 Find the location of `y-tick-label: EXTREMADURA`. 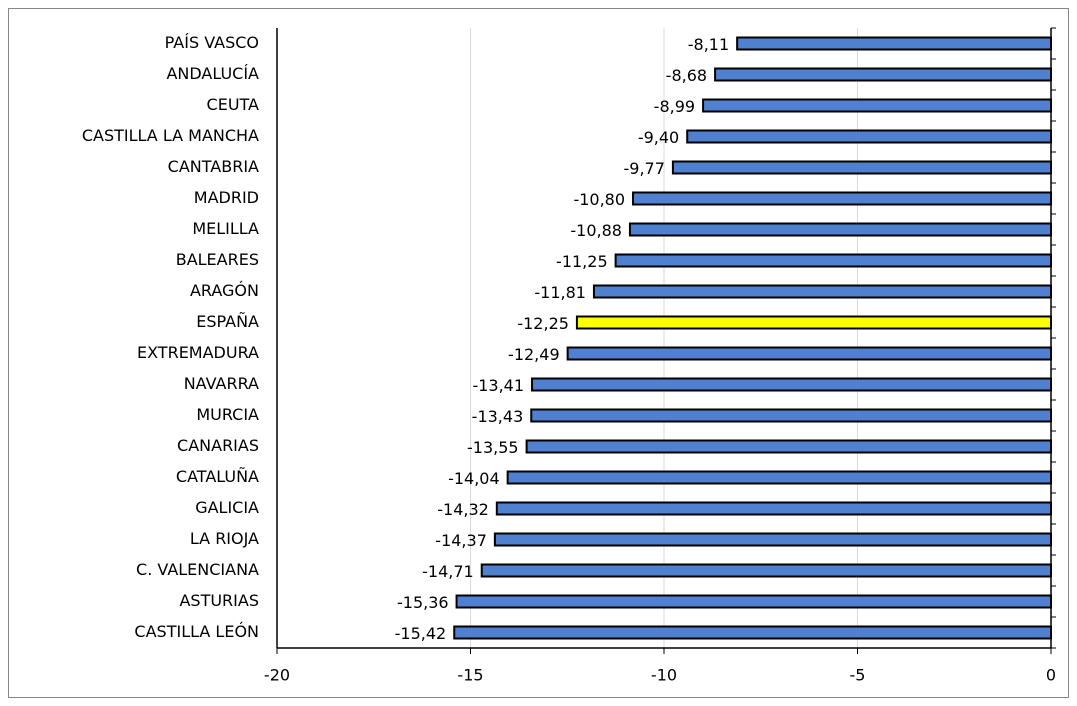

y-tick-label: EXTREMADURA is located at coordinates (198, 352).